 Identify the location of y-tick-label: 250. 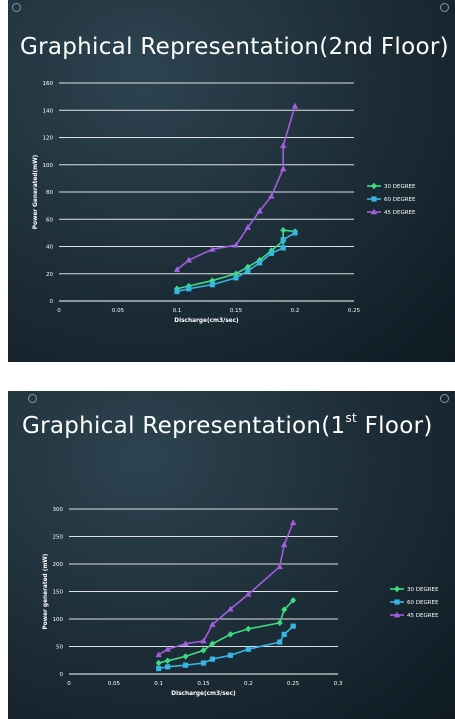
(58, 538).